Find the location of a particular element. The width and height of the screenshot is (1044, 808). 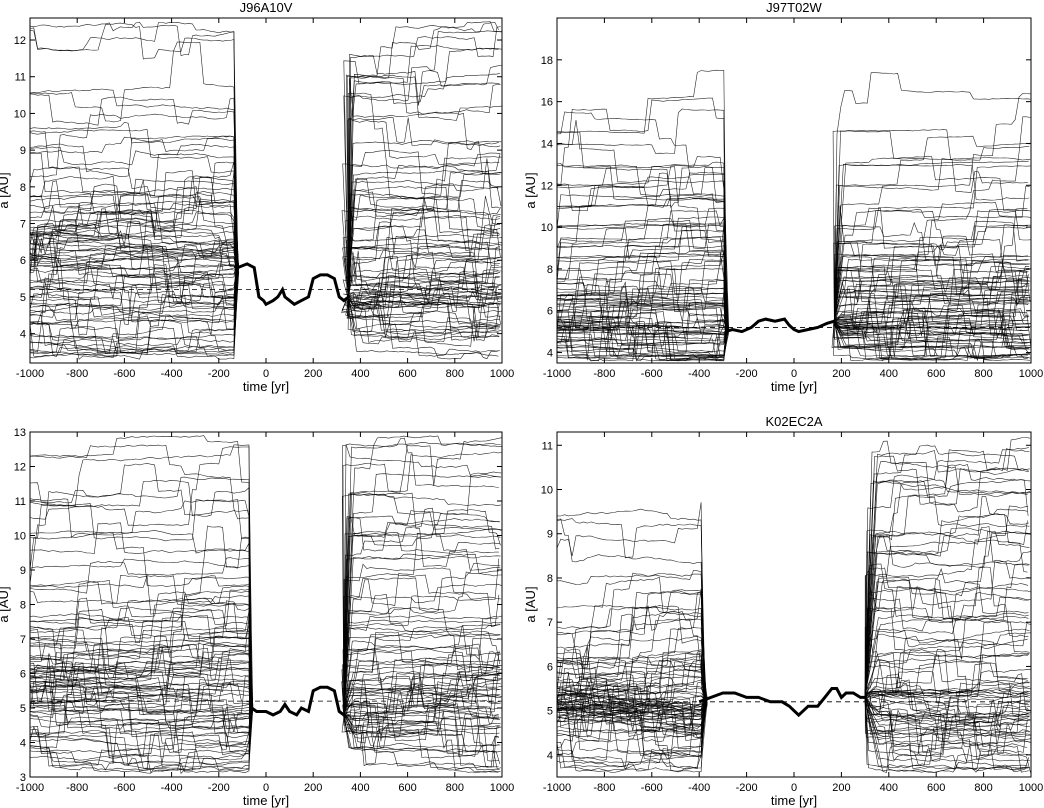

panel-title: K02EC2A is located at coordinates (793, 421).